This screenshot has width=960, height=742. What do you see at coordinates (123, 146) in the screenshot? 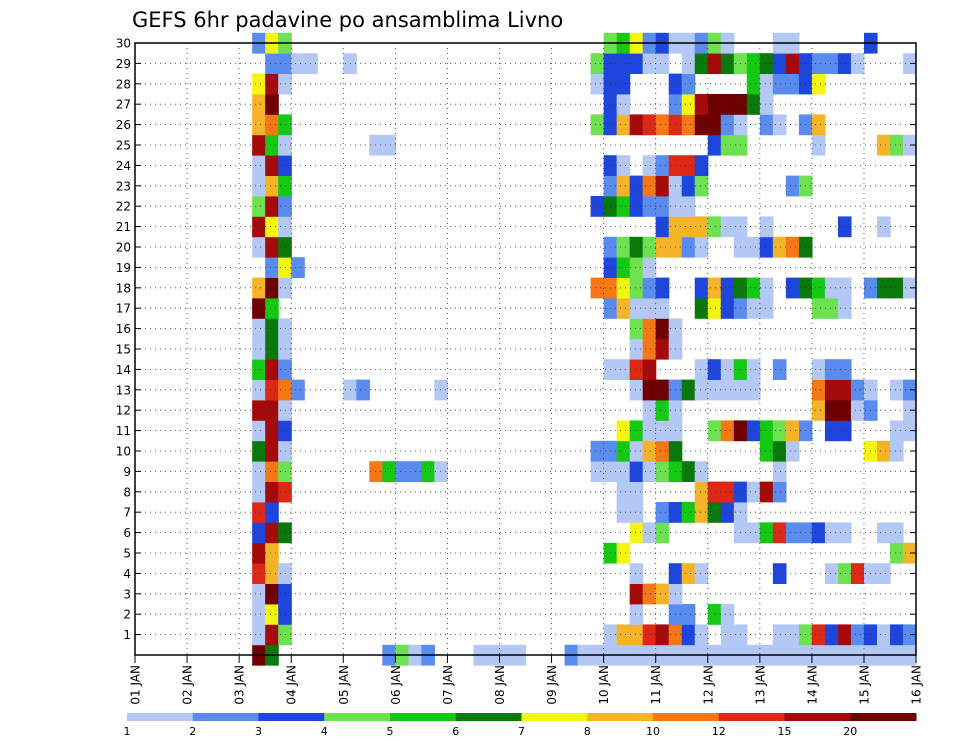
I see `y-tick-label: 25` at bounding box center [123, 146].